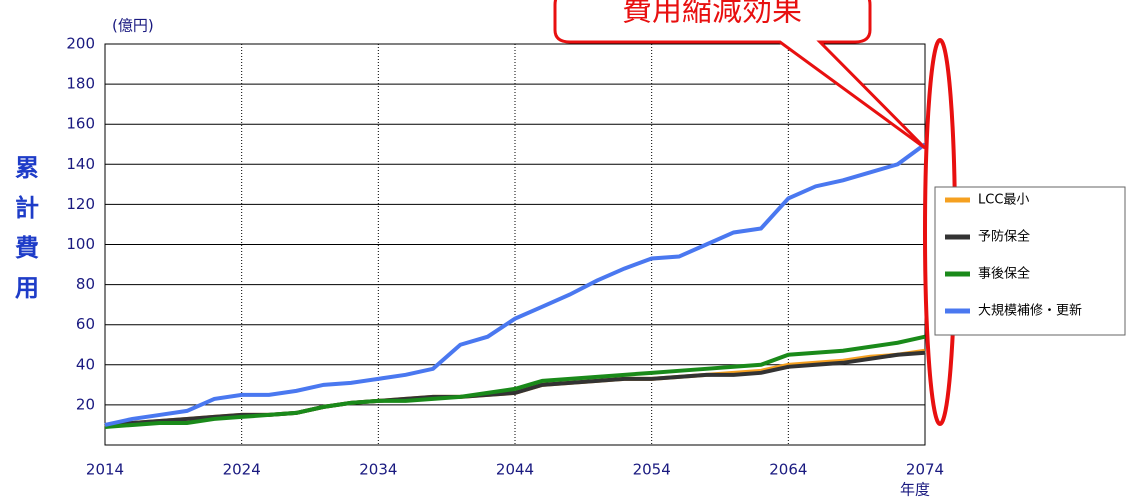 The image size is (1127, 499). I want to click on x-tick-label: 2044, so click(515, 470).